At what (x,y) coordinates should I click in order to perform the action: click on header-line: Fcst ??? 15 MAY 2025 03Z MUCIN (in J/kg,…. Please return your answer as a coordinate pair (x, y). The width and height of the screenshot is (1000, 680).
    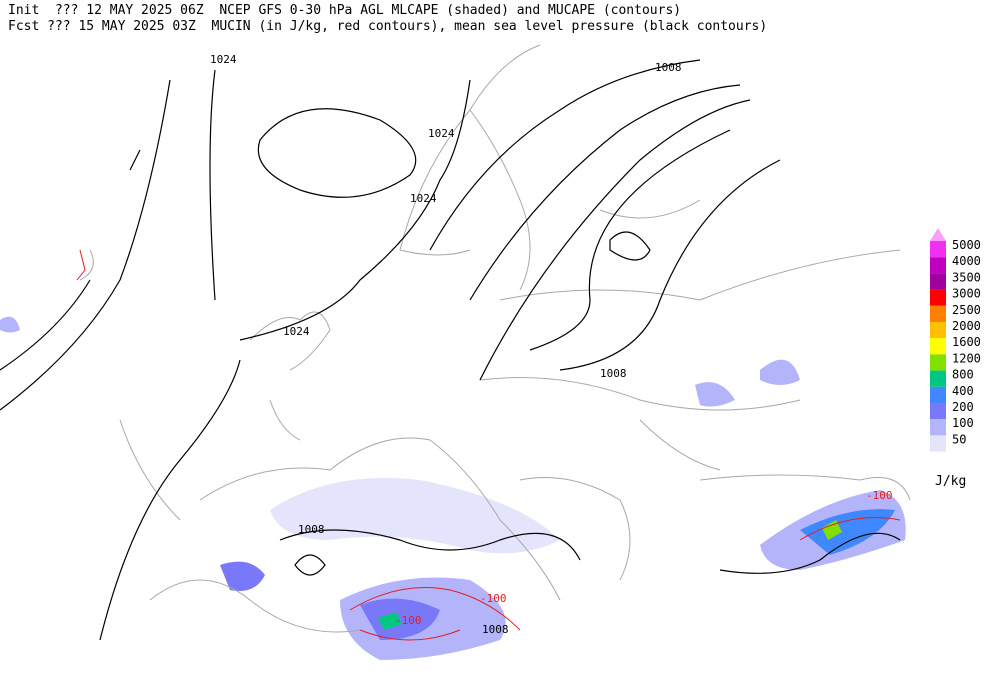
    Looking at the image, I should click on (387, 26).